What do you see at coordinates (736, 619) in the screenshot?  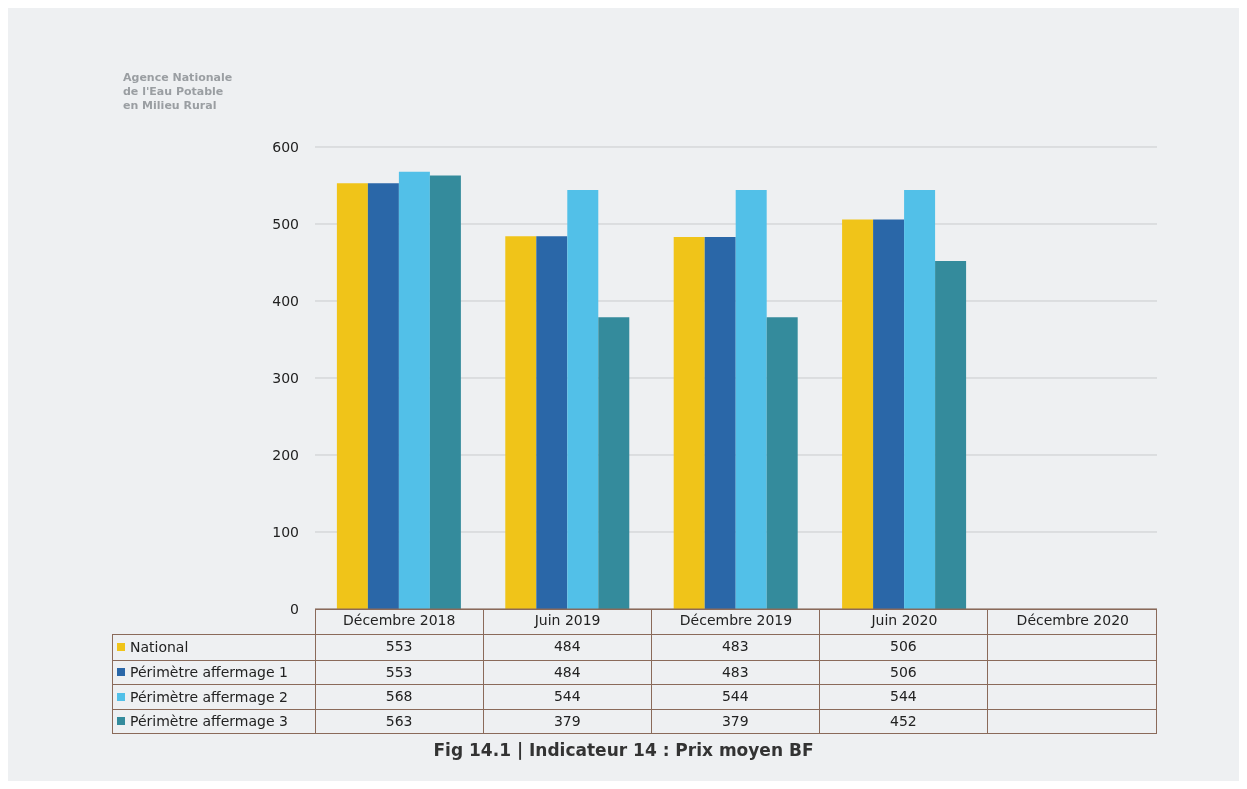 I see `x-tick-label: Décembre 2019` at bounding box center [736, 619].